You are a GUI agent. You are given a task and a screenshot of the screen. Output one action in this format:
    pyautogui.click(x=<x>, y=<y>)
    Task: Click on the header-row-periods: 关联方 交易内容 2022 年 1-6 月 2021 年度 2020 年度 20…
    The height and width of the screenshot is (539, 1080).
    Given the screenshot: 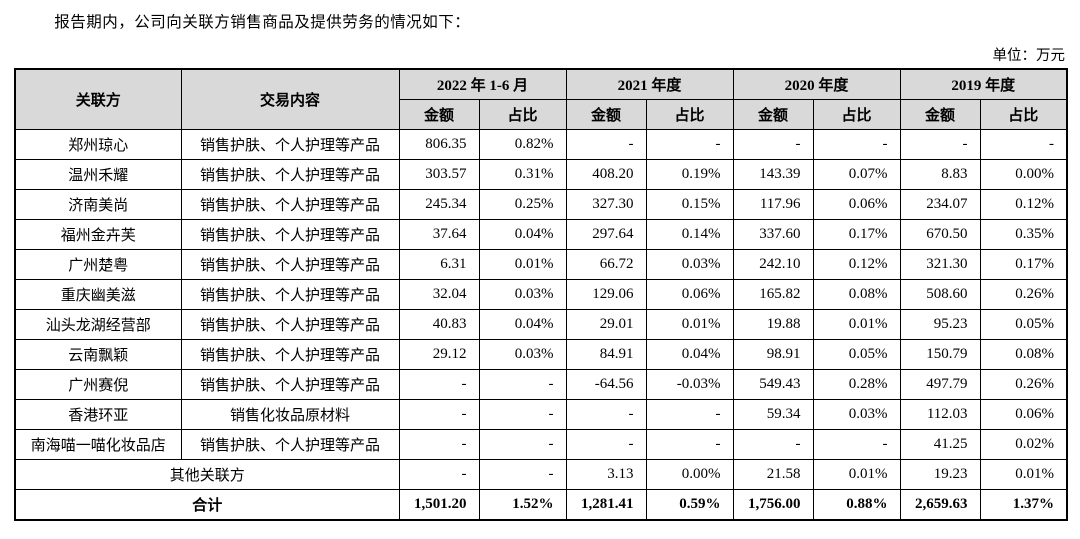 What is the action you would take?
    pyautogui.click(x=541, y=99)
    